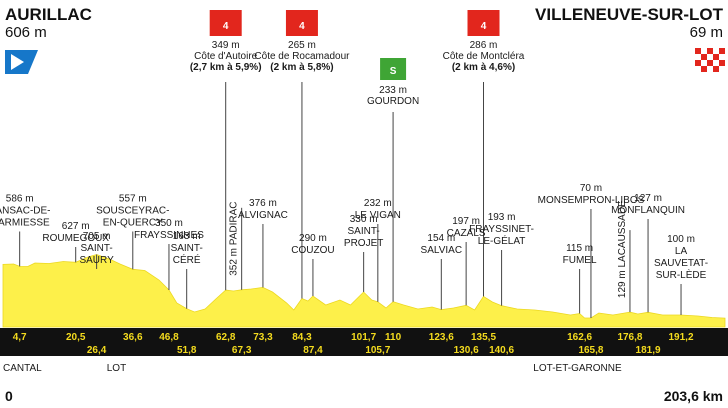  I want to click on place-label: LE-GÉLAT, so click(502, 240).